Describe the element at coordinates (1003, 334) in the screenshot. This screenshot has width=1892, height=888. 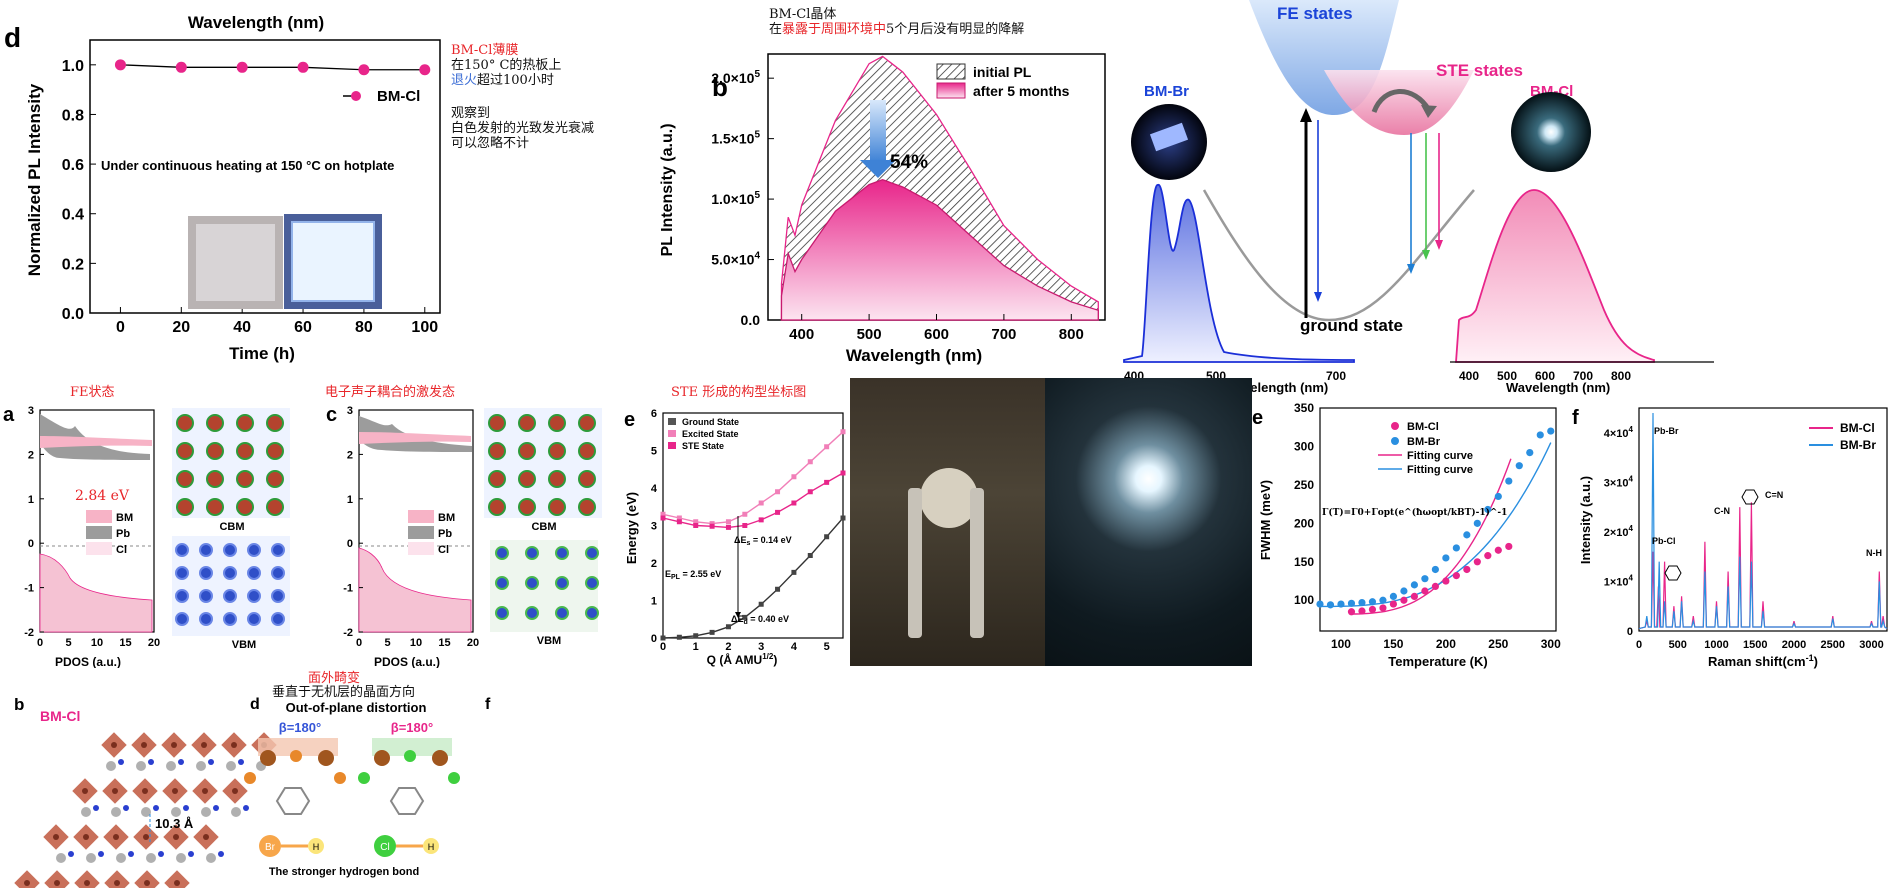
I see `x-tick-label: 700` at that location.